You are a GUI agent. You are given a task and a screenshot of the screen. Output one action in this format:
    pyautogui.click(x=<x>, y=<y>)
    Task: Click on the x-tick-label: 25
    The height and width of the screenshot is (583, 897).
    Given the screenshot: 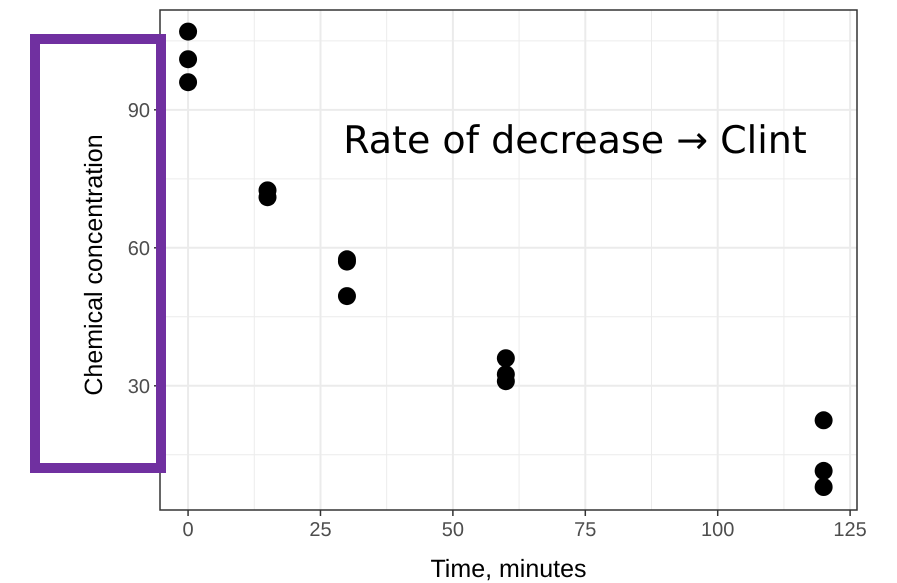 What is the action you would take?
    pyautogui.click(x=320, y=530)
    